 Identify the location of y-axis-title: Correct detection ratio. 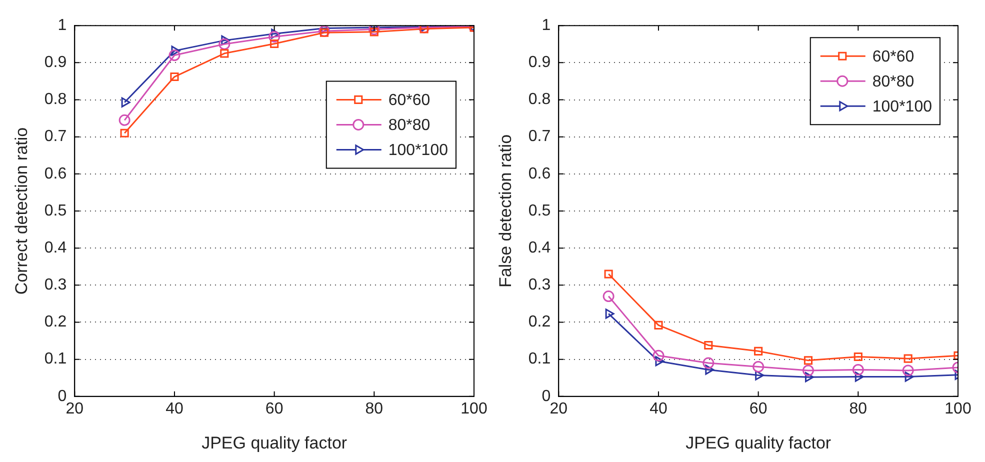
(21, 211).